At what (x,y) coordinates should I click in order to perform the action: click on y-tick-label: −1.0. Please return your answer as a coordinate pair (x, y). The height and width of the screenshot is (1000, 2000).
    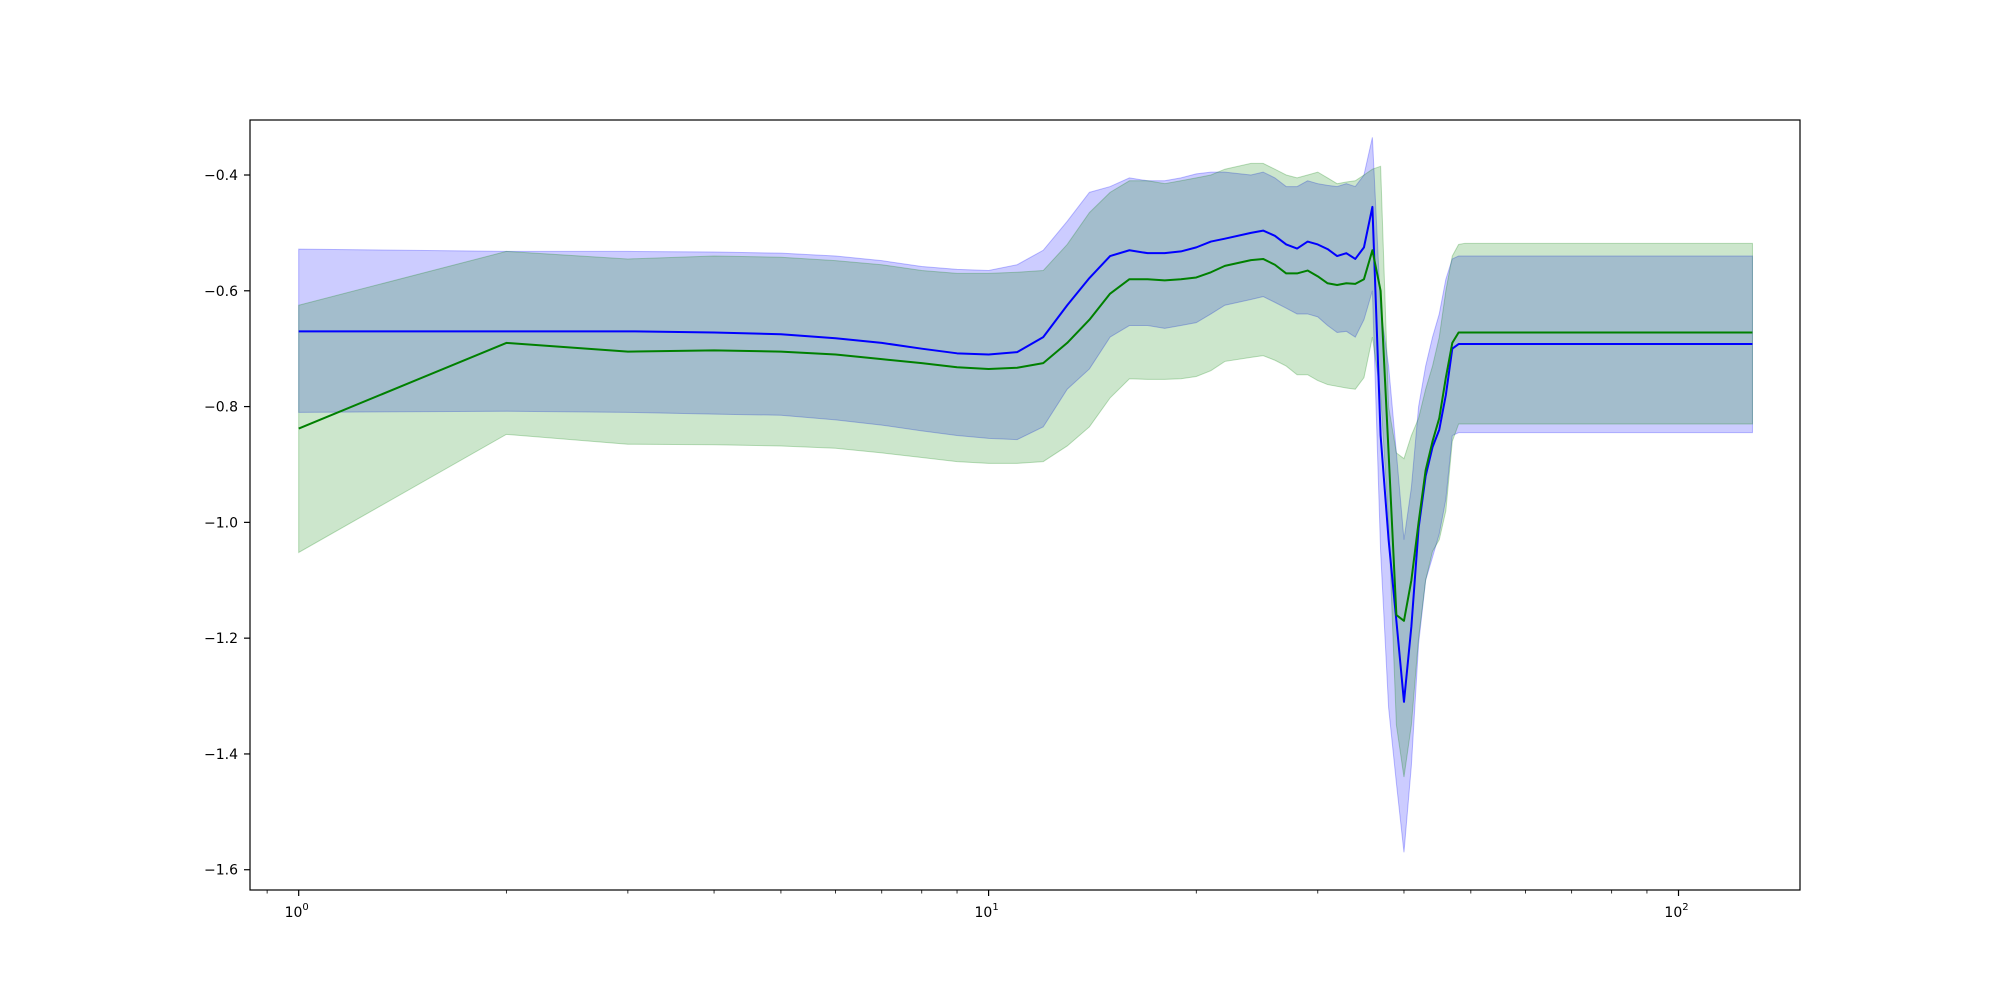
    Looking at the image, I should click on (221, 523).